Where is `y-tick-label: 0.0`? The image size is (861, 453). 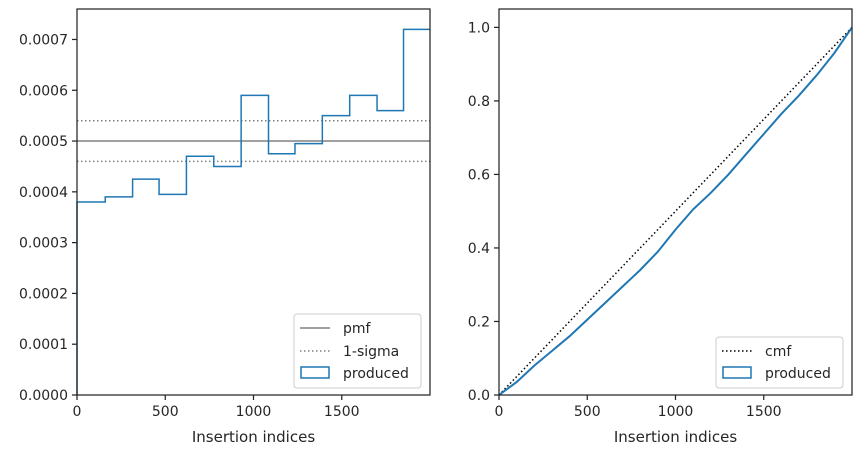 y-tick-label: 0.0 is located at coordinates (479, 396).